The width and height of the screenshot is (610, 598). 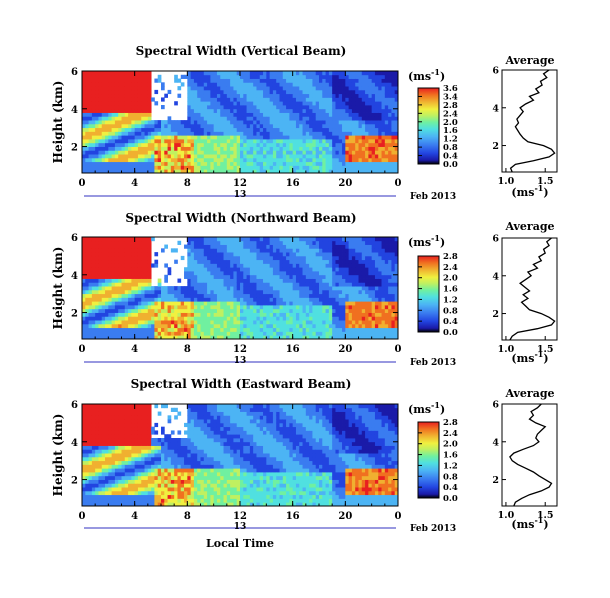 I want to click on x-tick-label: 16, so click(x=293, y=183).